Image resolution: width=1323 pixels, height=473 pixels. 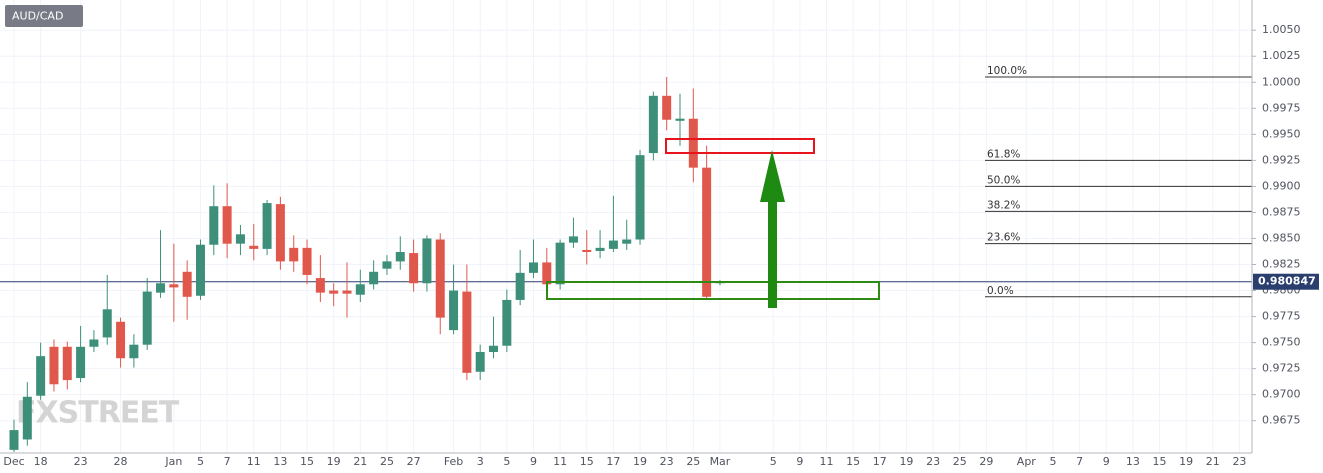 What do you see at coordinates (1281, 394) in the screenshot?
I see `y-tick-label: 0.9700` at bounding box center [1281, 394].